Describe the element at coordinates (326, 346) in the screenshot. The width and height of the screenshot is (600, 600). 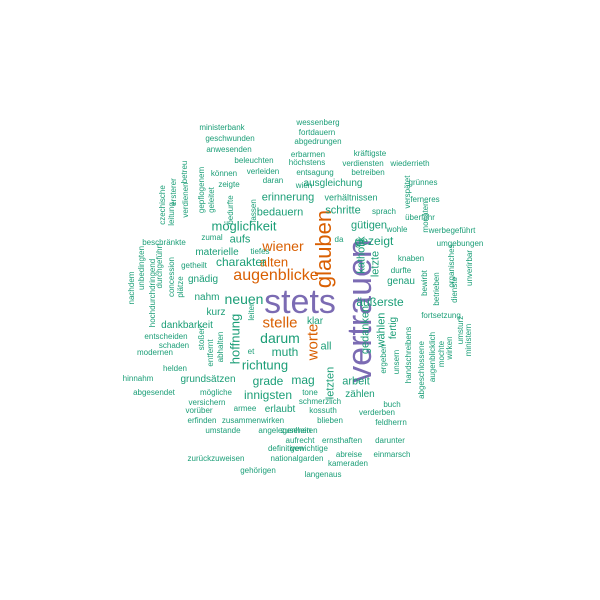
I see `word-cloud-term: all` at that location.